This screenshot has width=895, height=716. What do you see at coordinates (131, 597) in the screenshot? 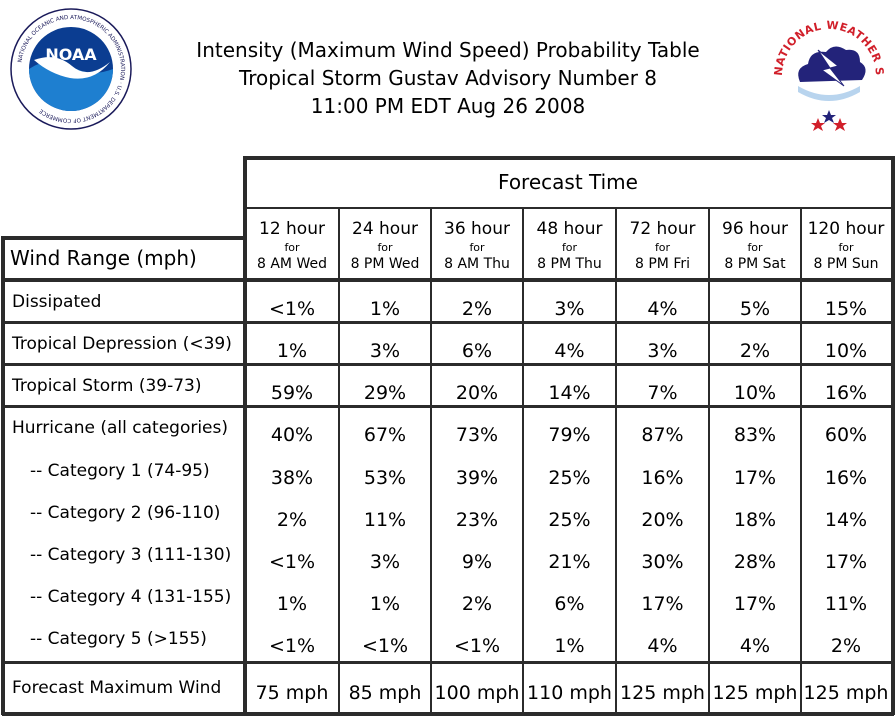
I see `row-label: -- Category 4 (131-155)` at bounding box center [131, 597].